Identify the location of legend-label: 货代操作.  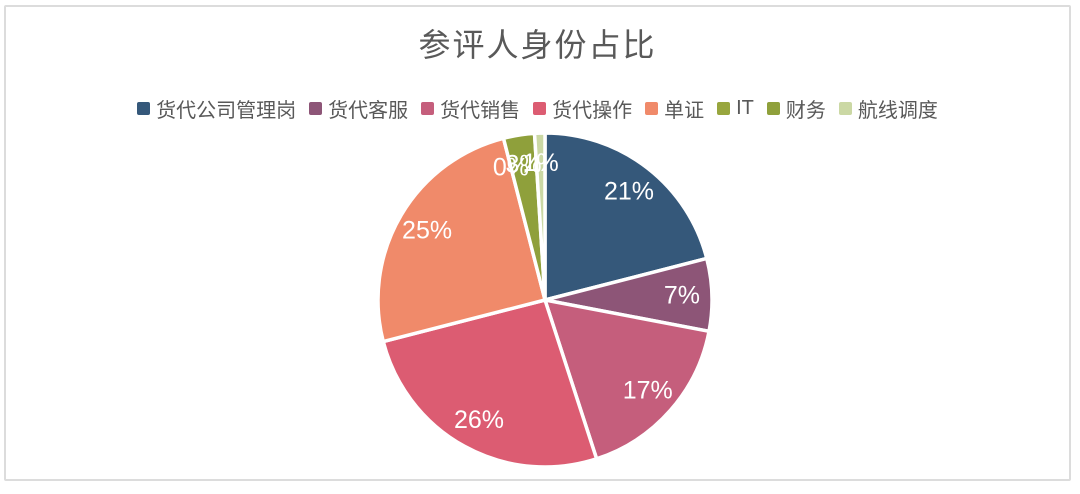
(592, 111).